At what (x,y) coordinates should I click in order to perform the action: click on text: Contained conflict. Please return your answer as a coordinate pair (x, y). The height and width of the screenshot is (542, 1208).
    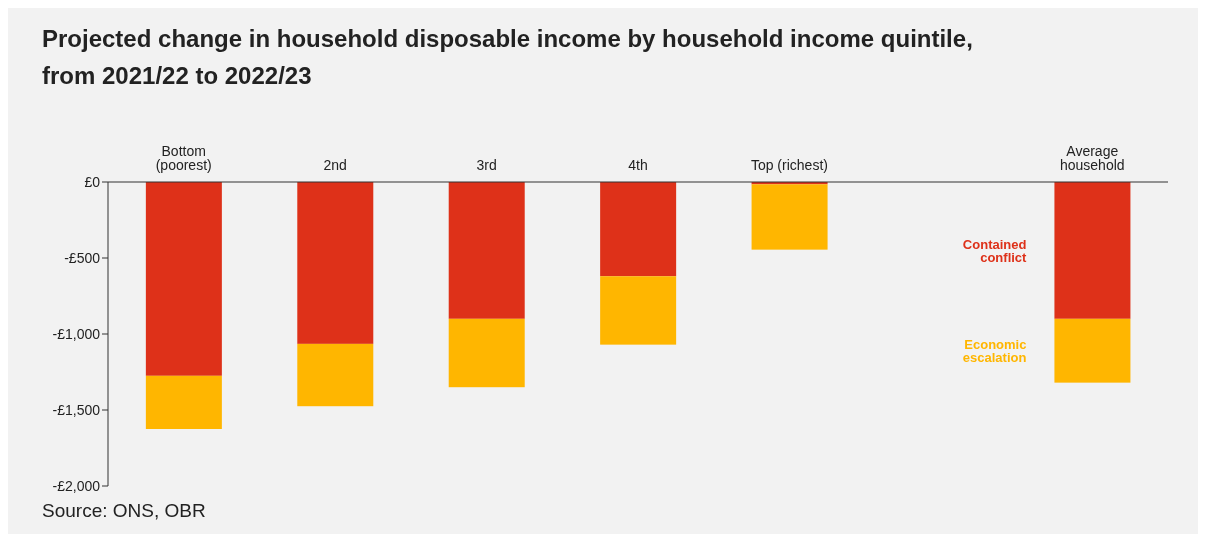
    Looking at the image, I should click on (995, 250).